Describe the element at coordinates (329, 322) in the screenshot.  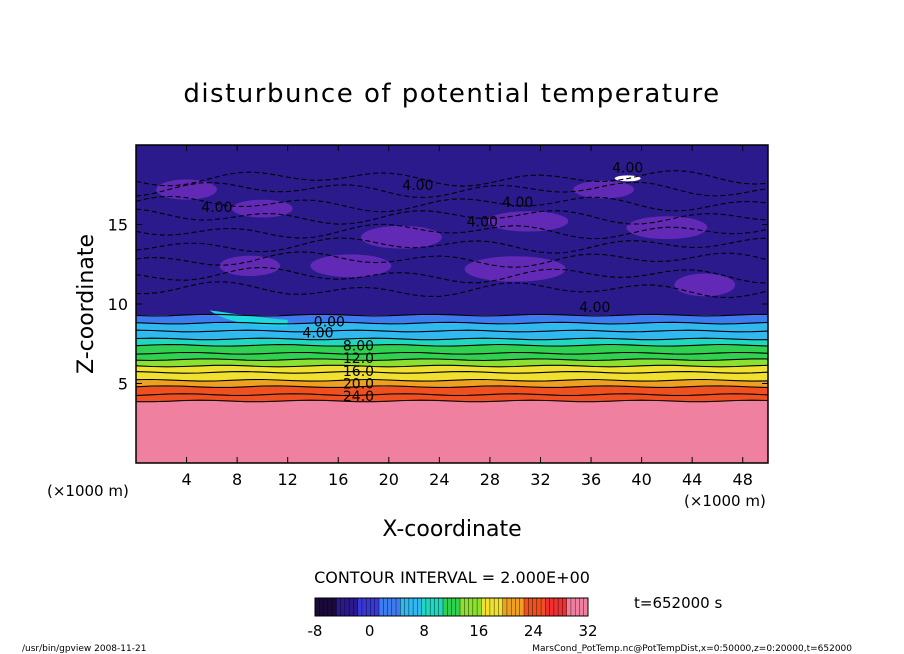
I see `contour-label-6: 0.00` at that location.